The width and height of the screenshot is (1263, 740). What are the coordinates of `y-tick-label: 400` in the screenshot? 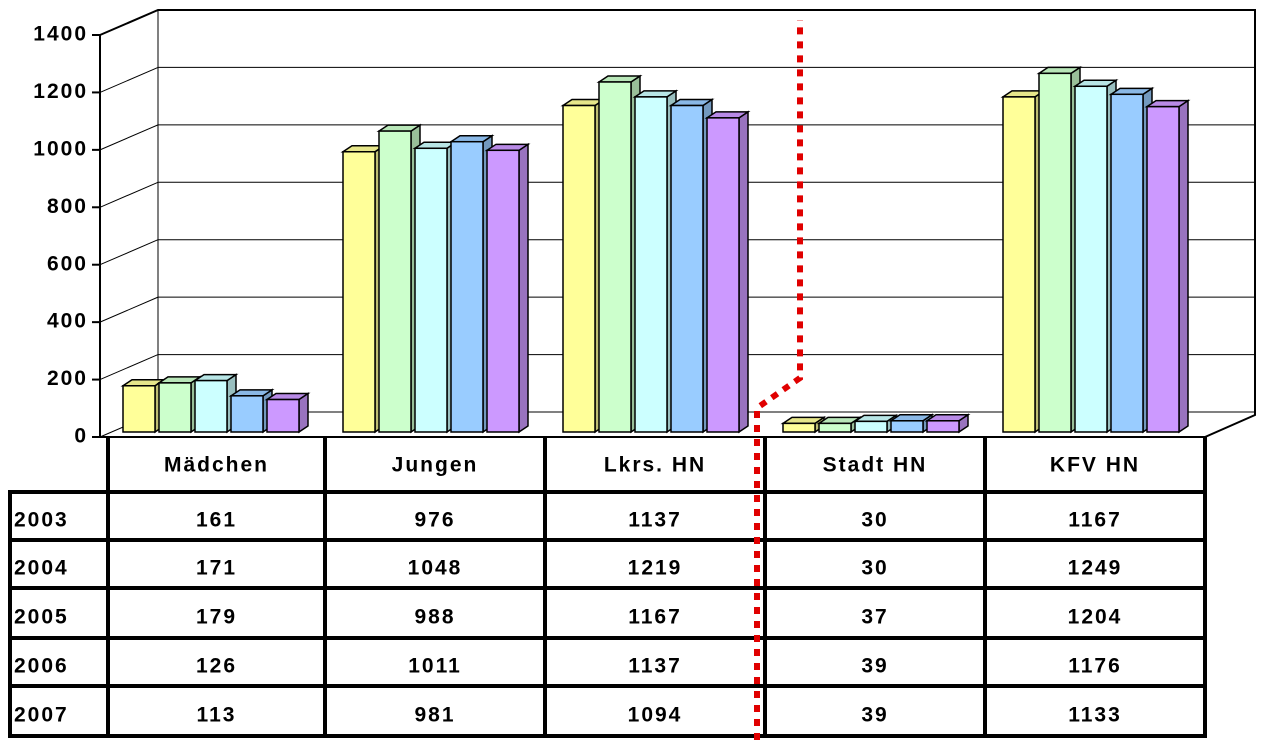 It's located at (67, 321).